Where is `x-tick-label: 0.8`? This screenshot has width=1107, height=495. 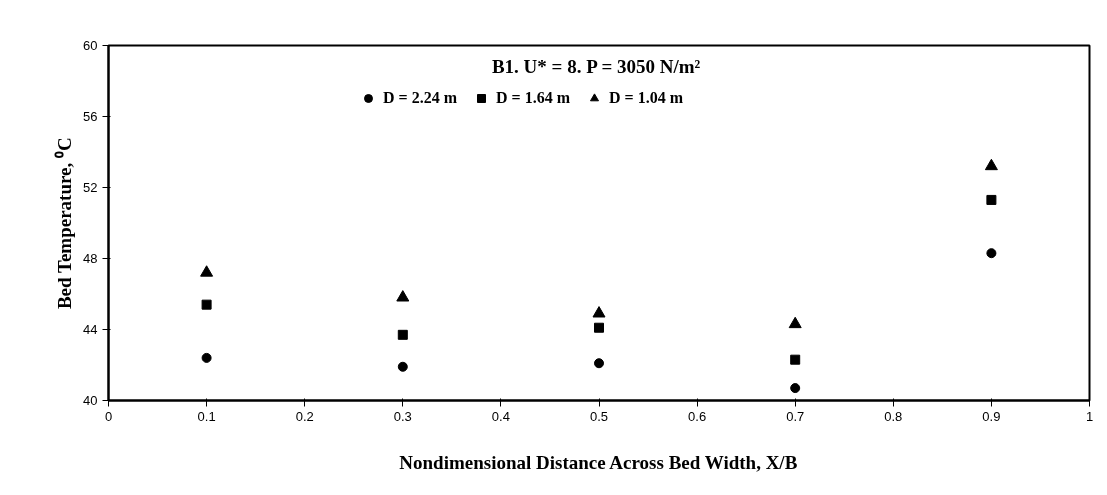
x-tick-label: 0.8 is located at coordinates (893, 416).